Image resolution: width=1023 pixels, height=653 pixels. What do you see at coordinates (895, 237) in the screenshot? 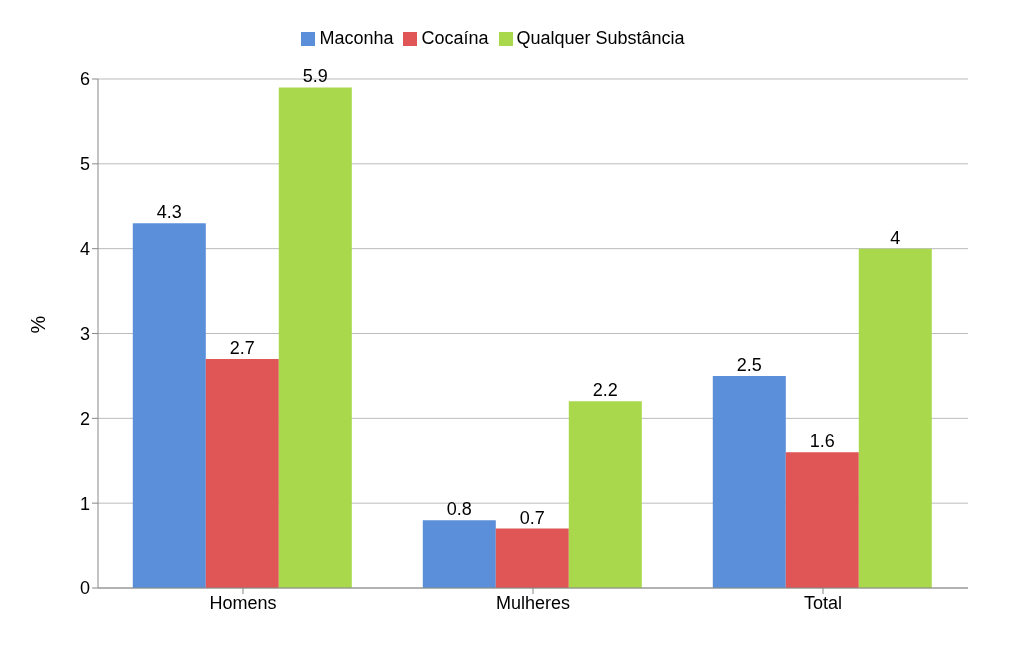
I see `data-label: 4` at bounding box center [895, 237].